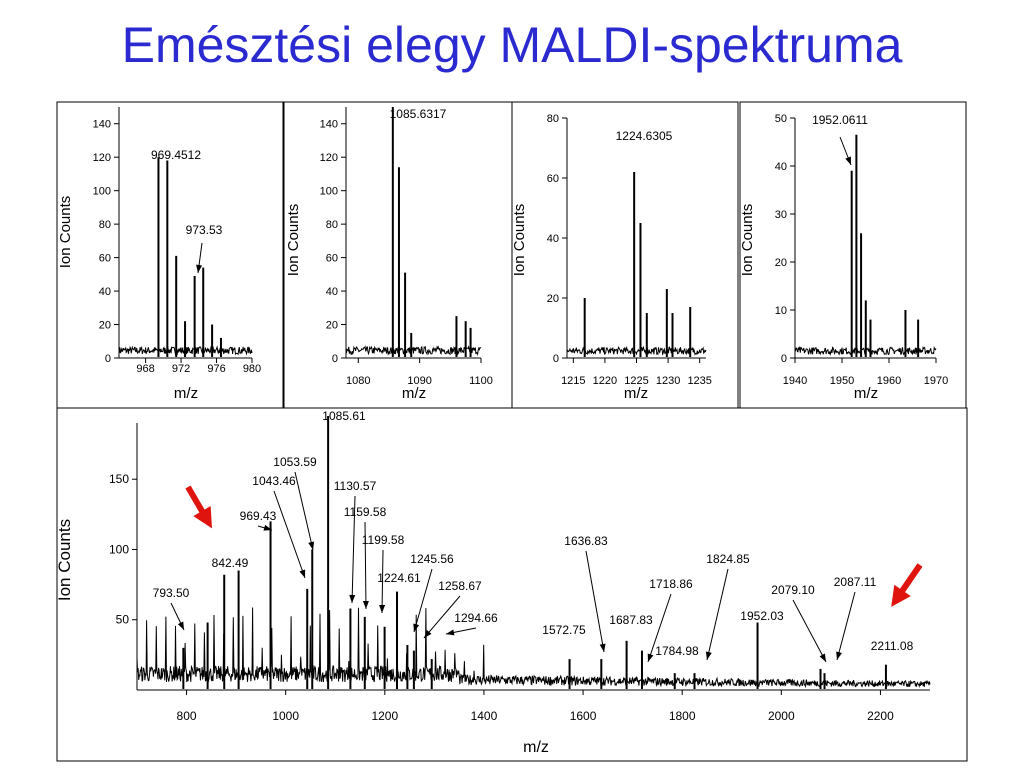 The height and width of the screenshot is (768, 1024). Describe the element at coordinates (119, 479) in the screenshot. I see `y-tick-label: 150` at that location.